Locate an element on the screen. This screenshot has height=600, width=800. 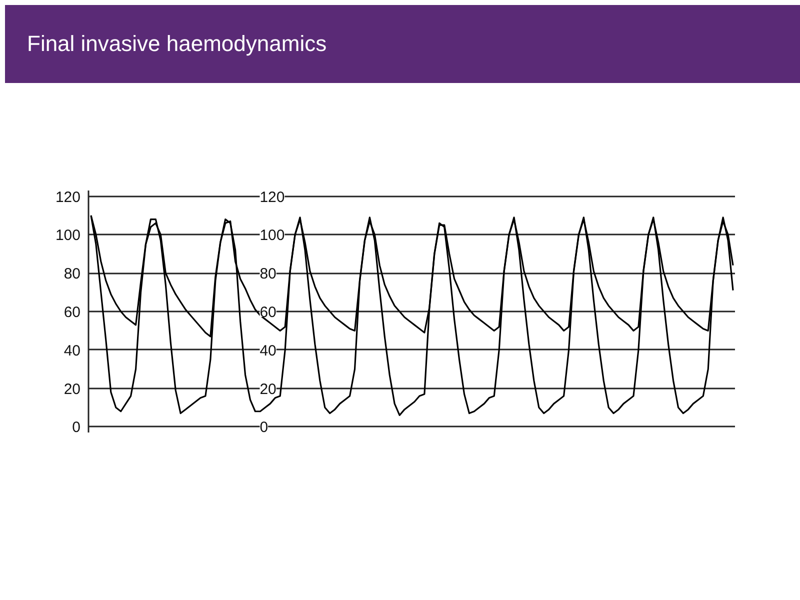
y-tick-label: 80 is located at coordinates (72, 274).